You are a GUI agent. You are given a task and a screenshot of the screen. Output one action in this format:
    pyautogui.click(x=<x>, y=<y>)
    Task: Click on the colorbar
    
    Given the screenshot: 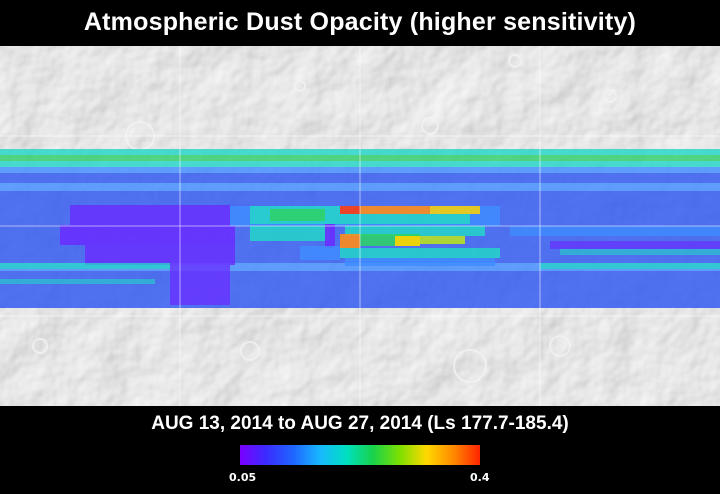 What is the action you would take?
    pyautogui.click(x=360, y=455)
    